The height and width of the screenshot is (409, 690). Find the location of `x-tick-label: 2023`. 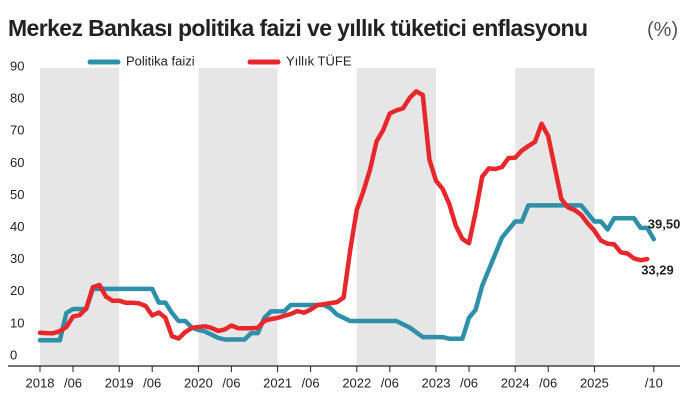

x-tick-label: 2023 is located at coordinates (436, 382).